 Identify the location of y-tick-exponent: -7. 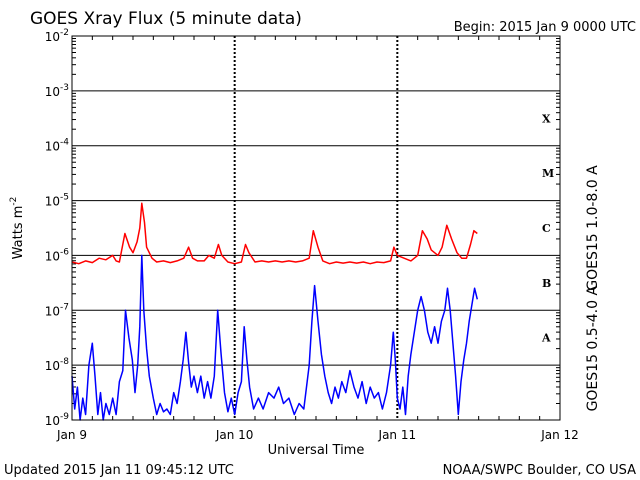
(64, 307).